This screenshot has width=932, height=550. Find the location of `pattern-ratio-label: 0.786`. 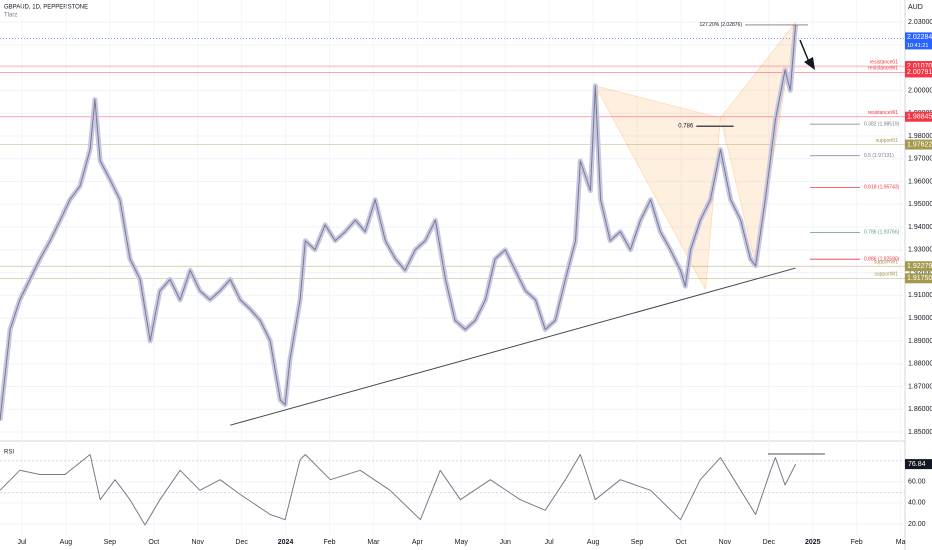

pattern-ratio-label: 0.786 is located at coordinates (686, 127).